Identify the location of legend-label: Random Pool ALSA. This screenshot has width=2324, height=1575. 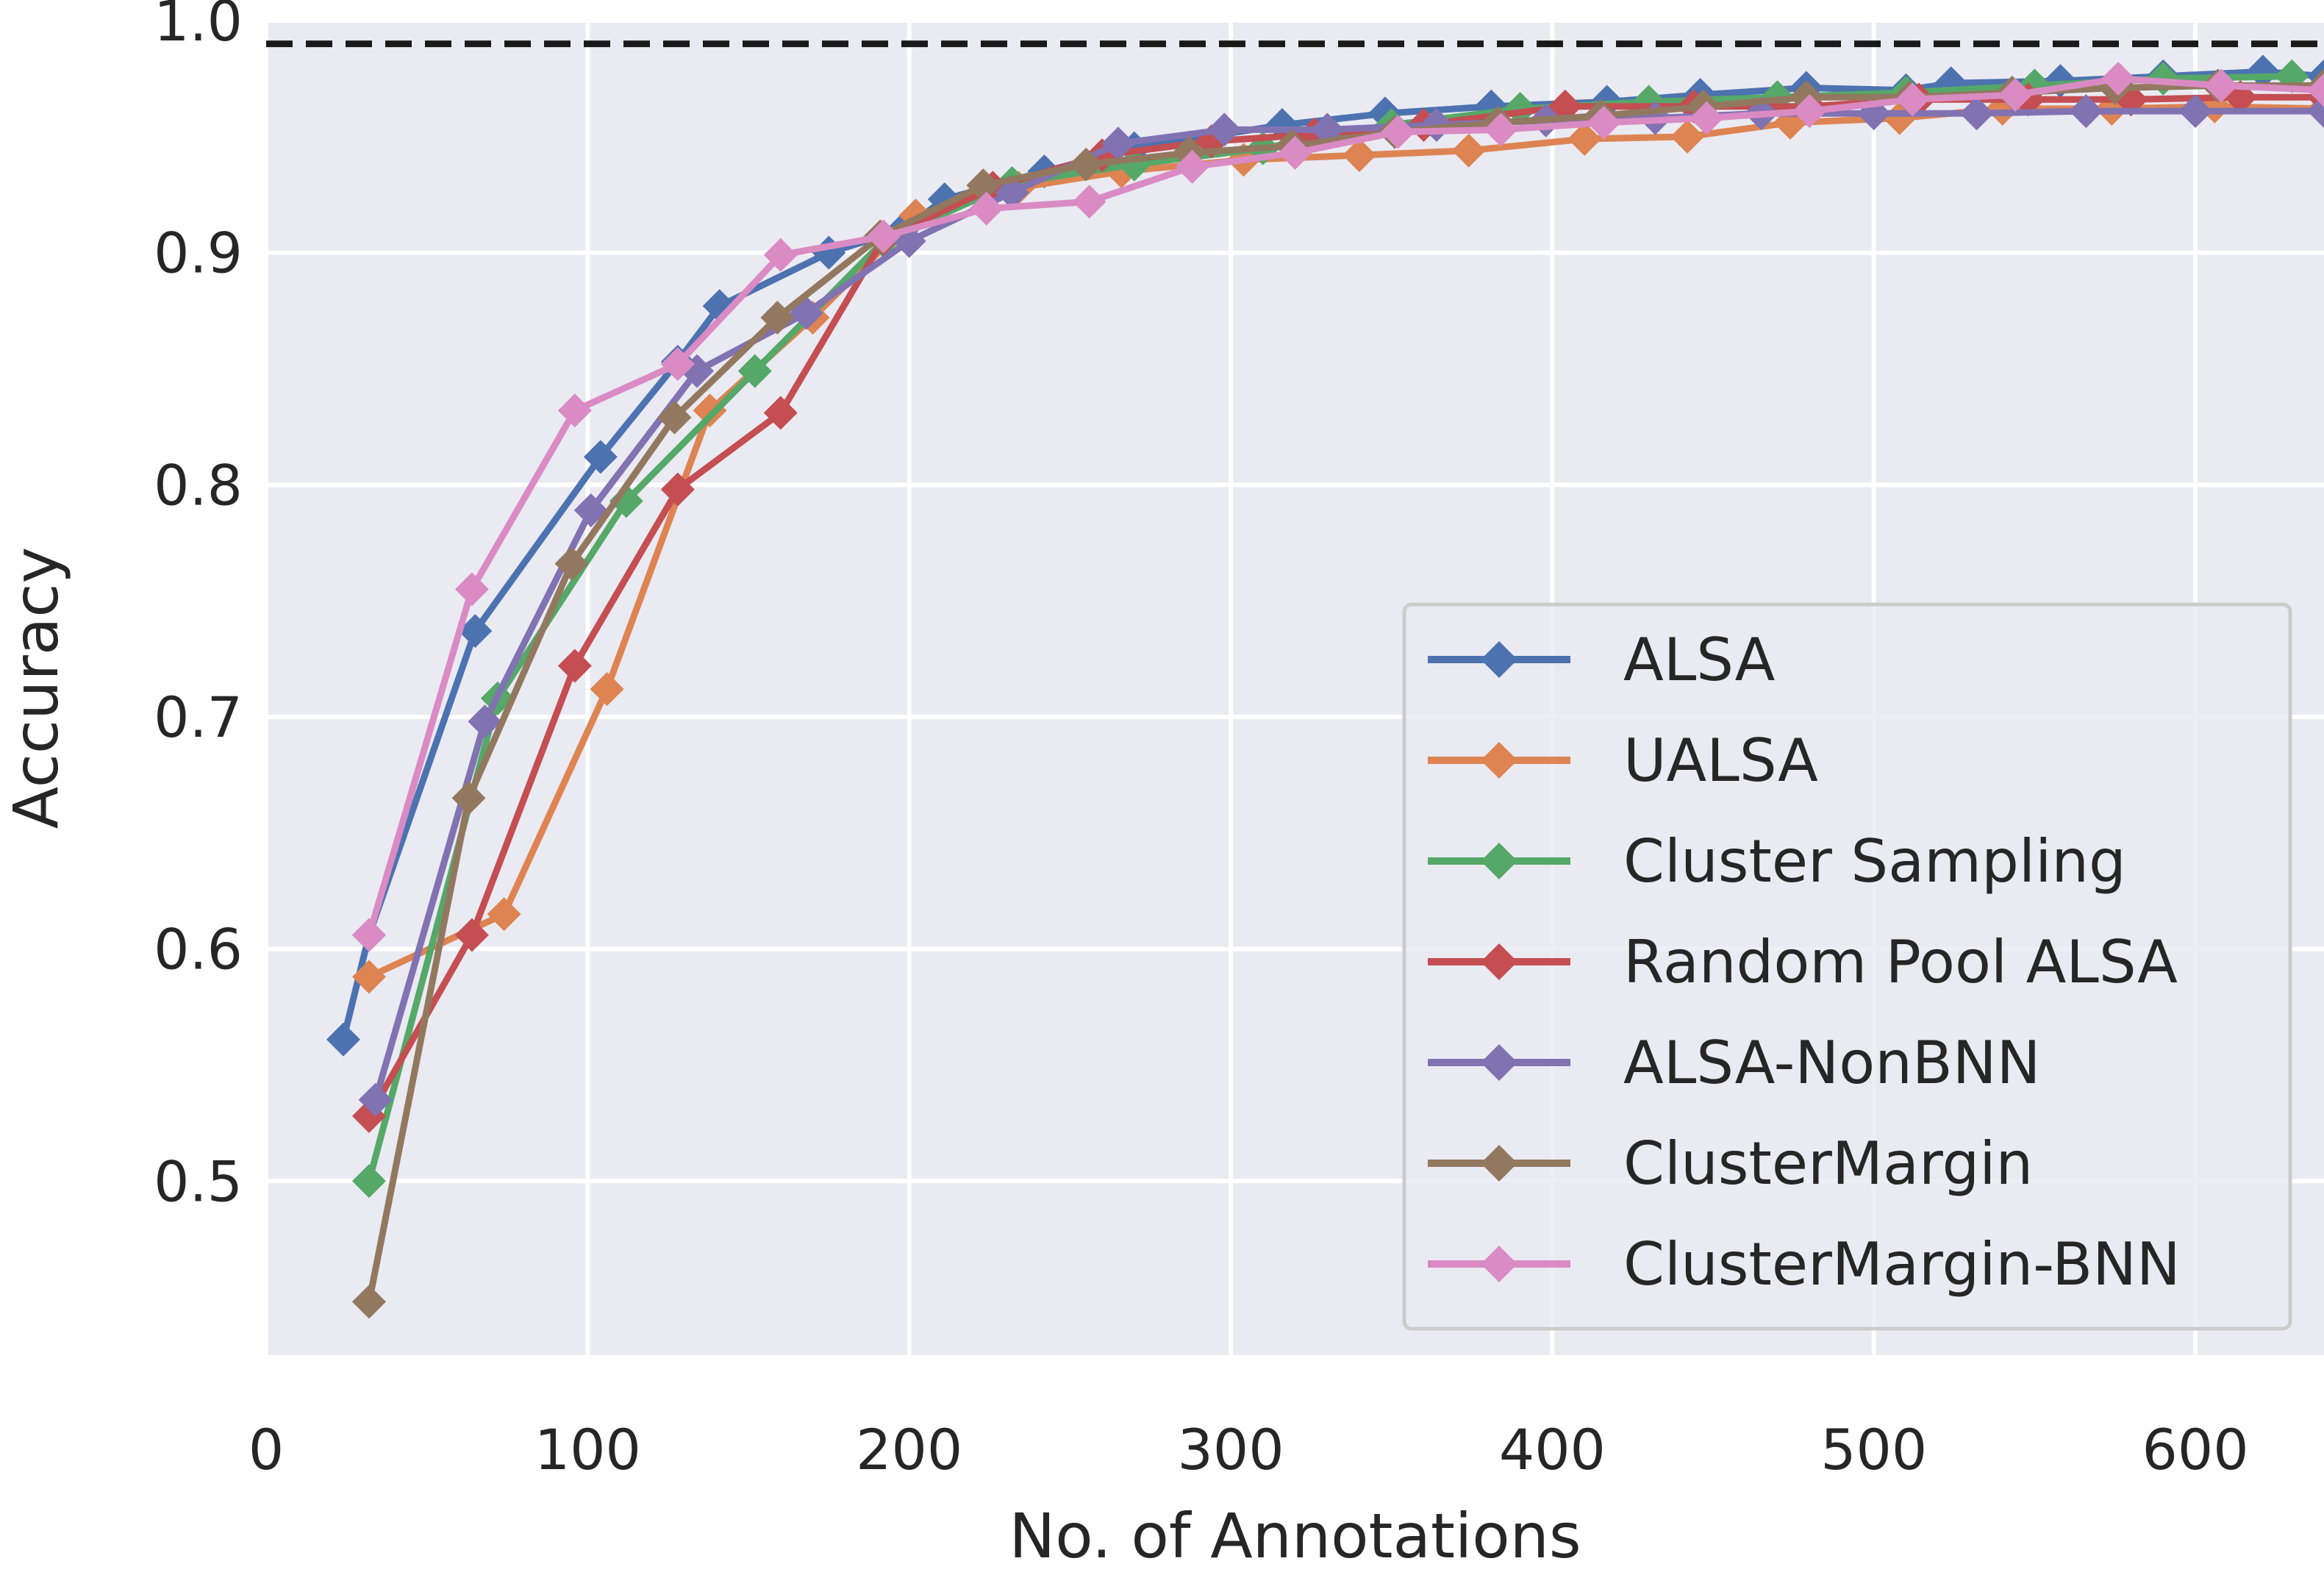
(1901, 962).